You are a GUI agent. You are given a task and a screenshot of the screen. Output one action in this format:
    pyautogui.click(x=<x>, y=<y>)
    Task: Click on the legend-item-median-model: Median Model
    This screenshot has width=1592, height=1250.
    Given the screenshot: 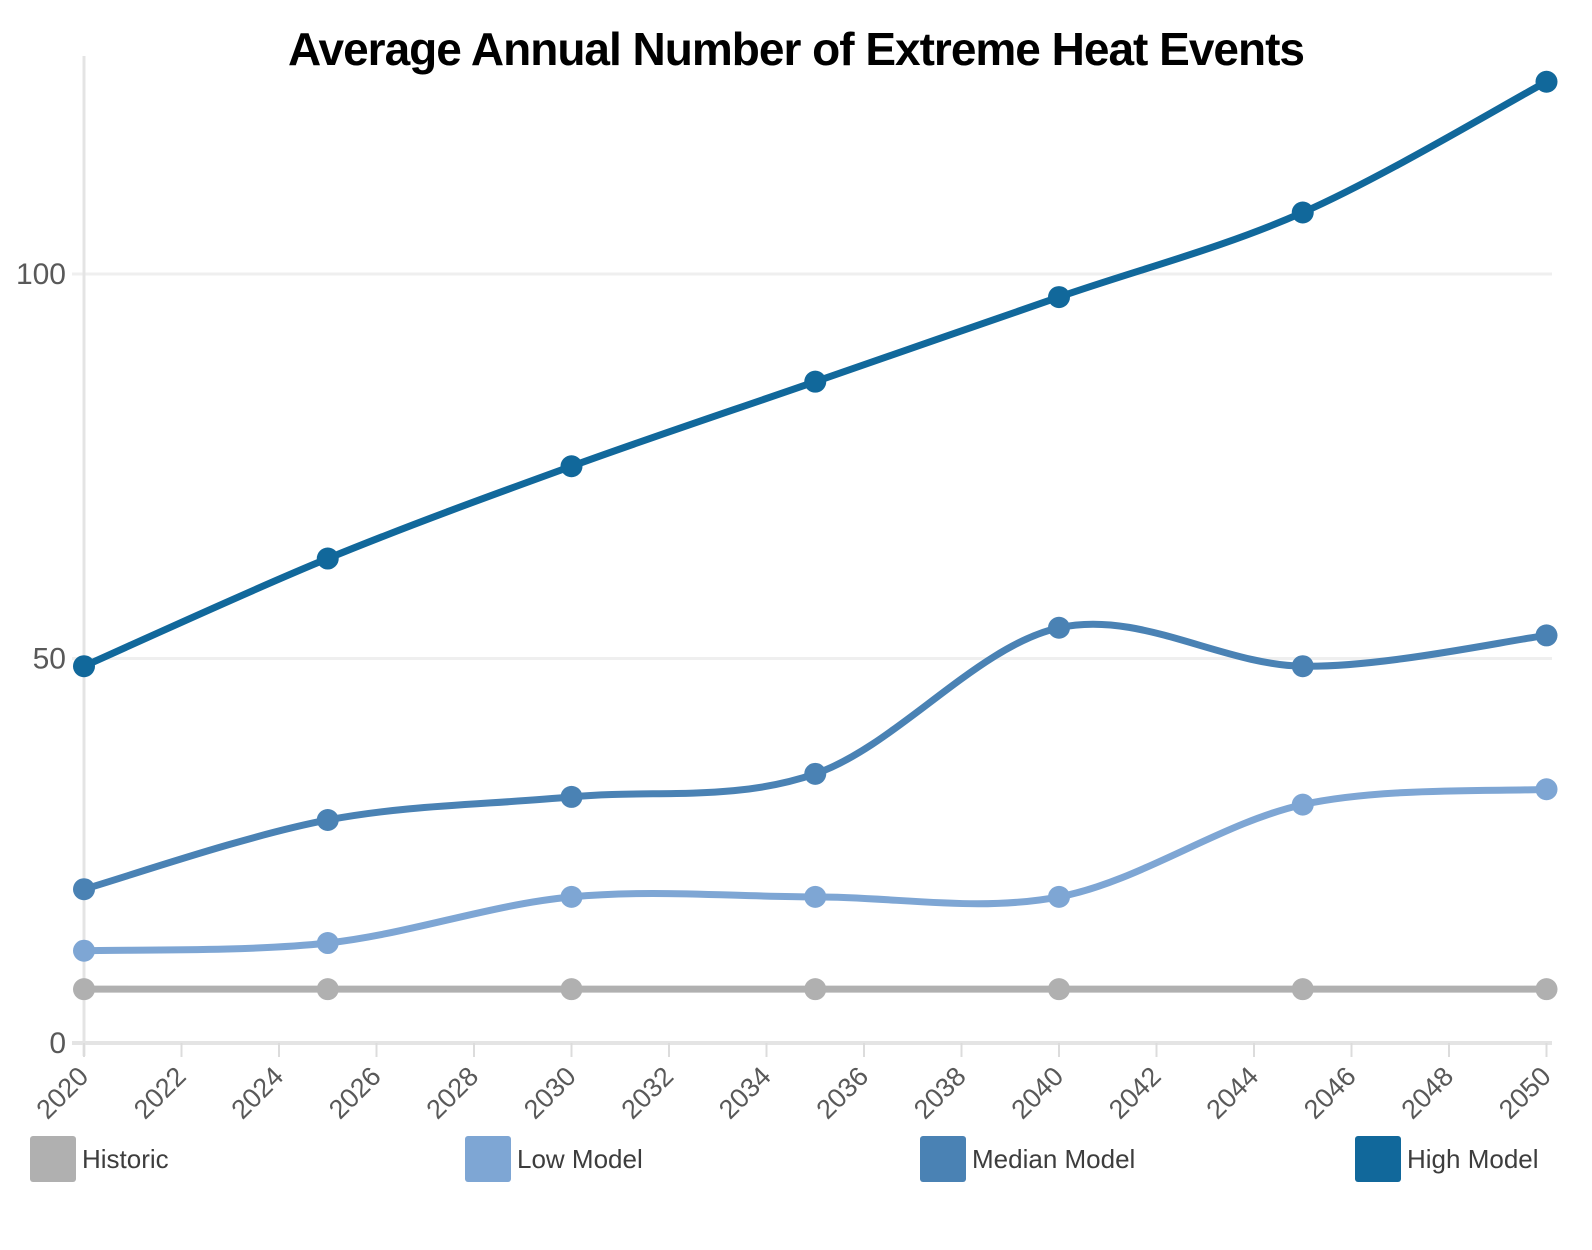 What is the action you would take?
    pyautogui.click(x=1027, y=1159)
    